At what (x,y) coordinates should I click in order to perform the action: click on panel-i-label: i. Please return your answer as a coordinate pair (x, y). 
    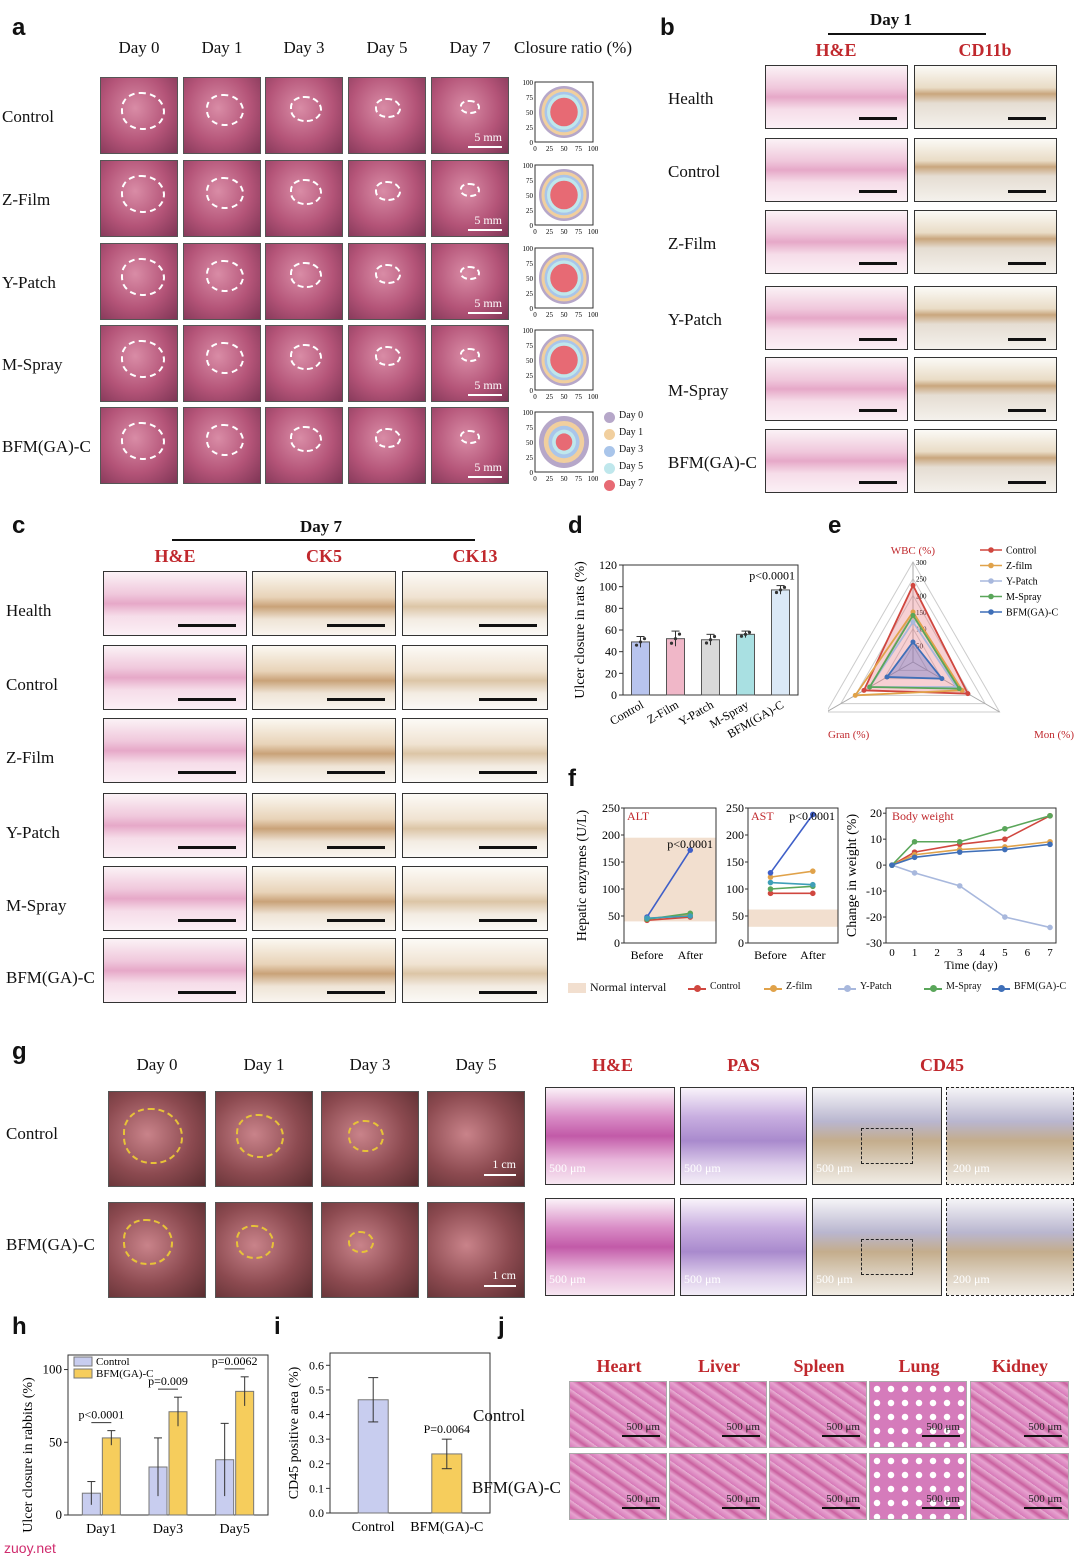
    Looking at the image, I should click on (277, 1326).